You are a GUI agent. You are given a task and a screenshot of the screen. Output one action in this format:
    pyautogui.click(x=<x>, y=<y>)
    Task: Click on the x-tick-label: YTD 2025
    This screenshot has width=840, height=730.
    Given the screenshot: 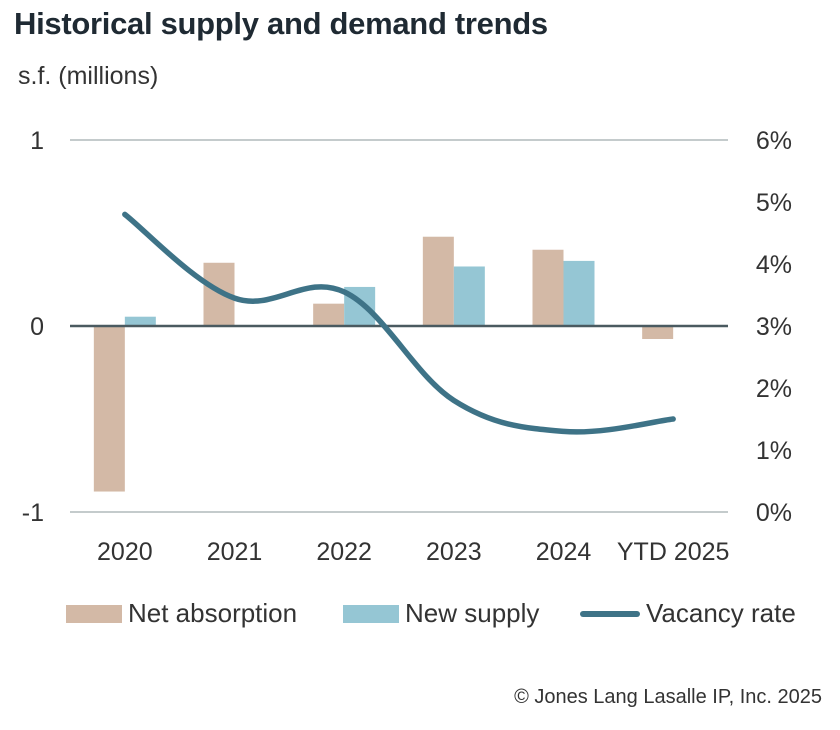 What is the action you would take?
    pyautogui.click(x=673, y=552)
    